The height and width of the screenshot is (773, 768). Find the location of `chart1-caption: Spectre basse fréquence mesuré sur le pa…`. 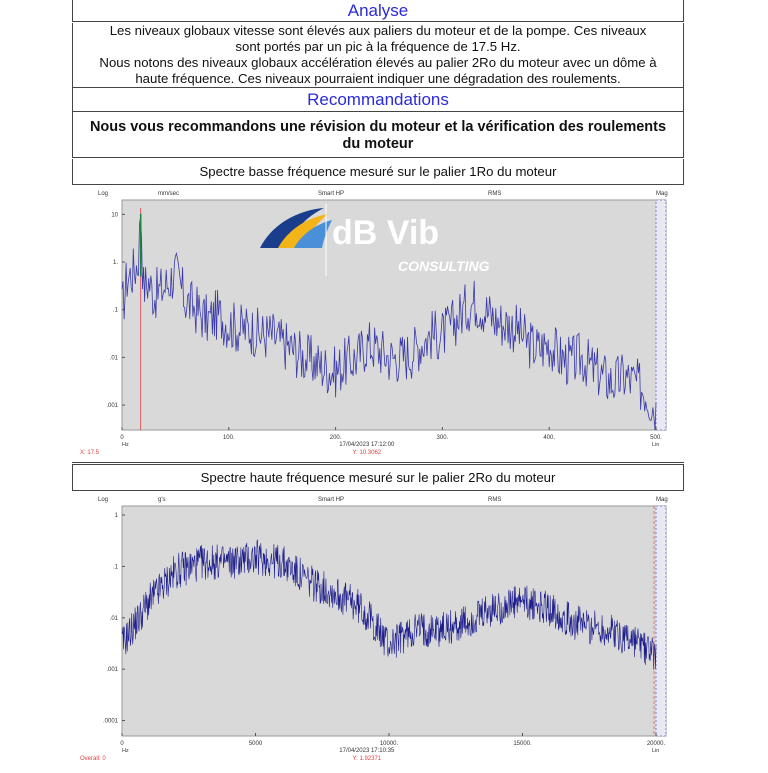

chart1-caption: Spectre basse fréquence mesuré sur le pa… is located at coordinates (378, 172).